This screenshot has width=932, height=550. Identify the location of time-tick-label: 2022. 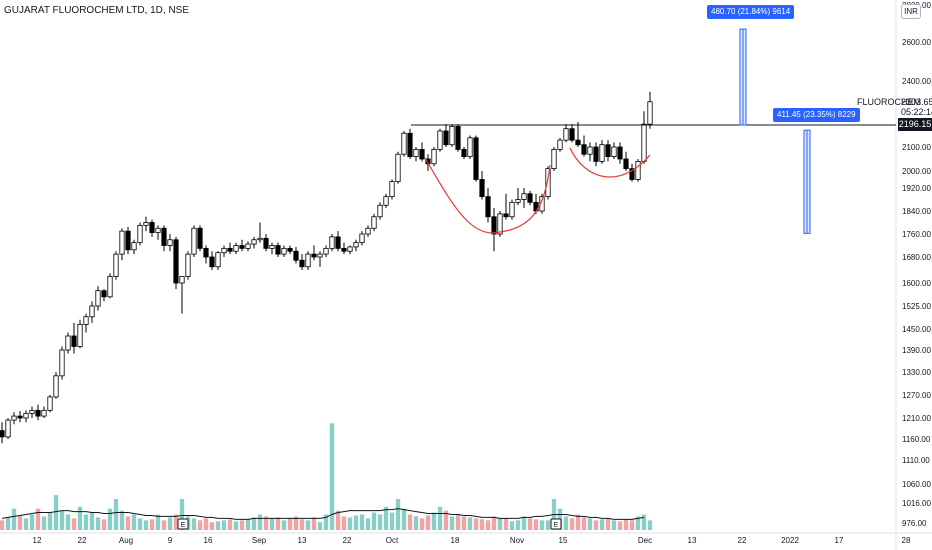
(790, 540).